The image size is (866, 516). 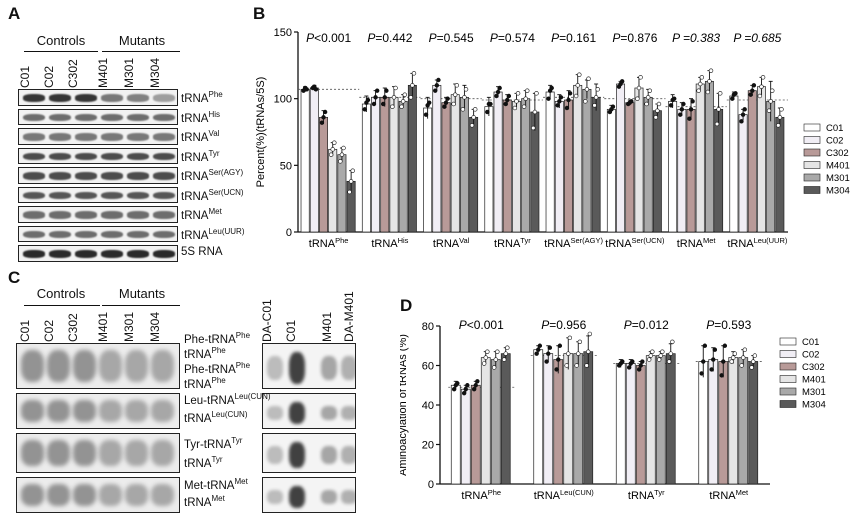 I want to click on legend-label: M301, so click(x=838, y=178).